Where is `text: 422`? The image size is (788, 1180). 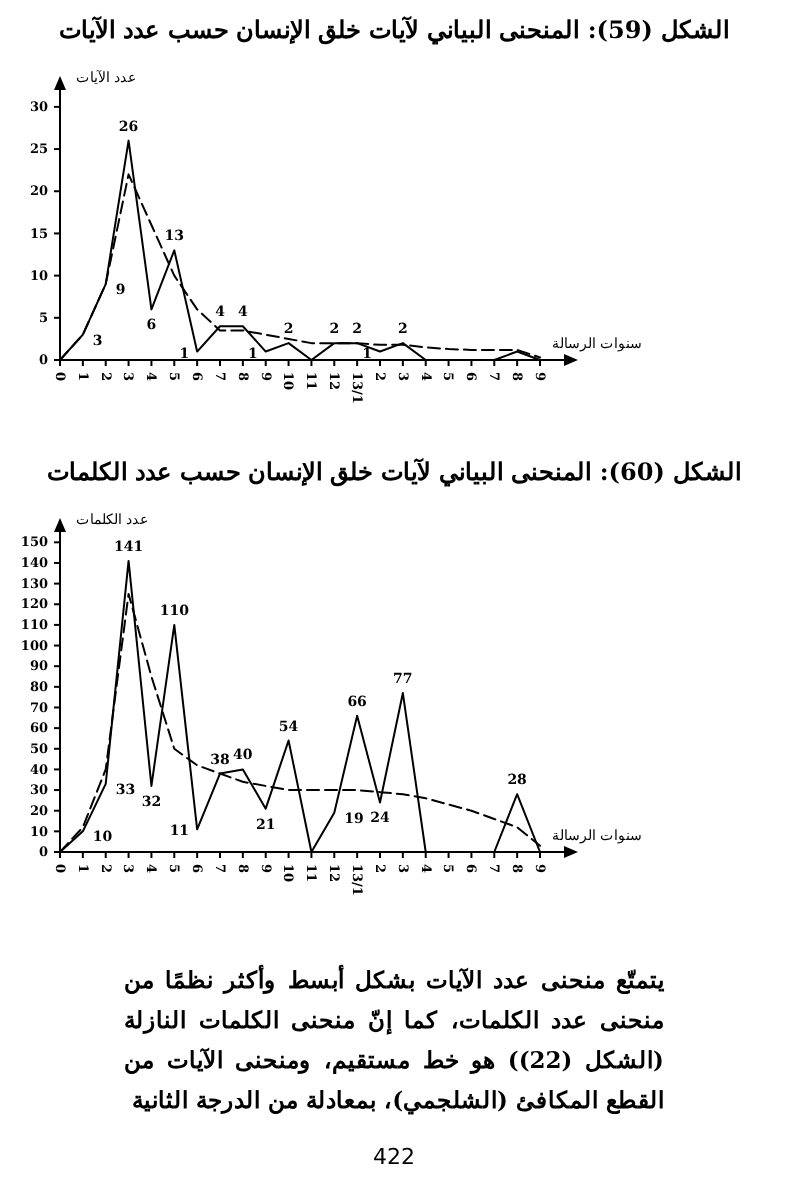 text: 422 is located at coordinates (394, 1157).